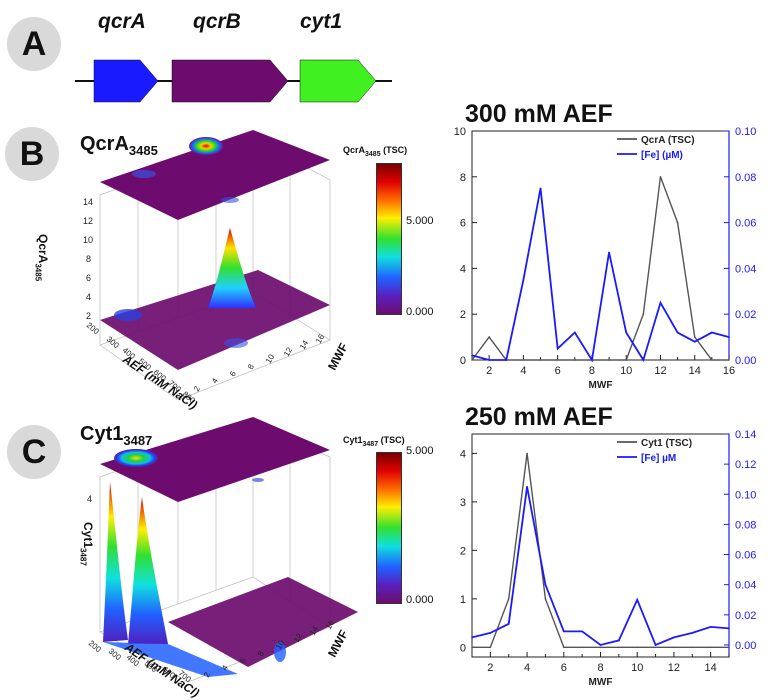 The height and width of the screenshot is (700, 780). Describe the element at coordinates (270, 358) in the screenshot. I see `panel-b-3d-y-tick: 10` at that location.